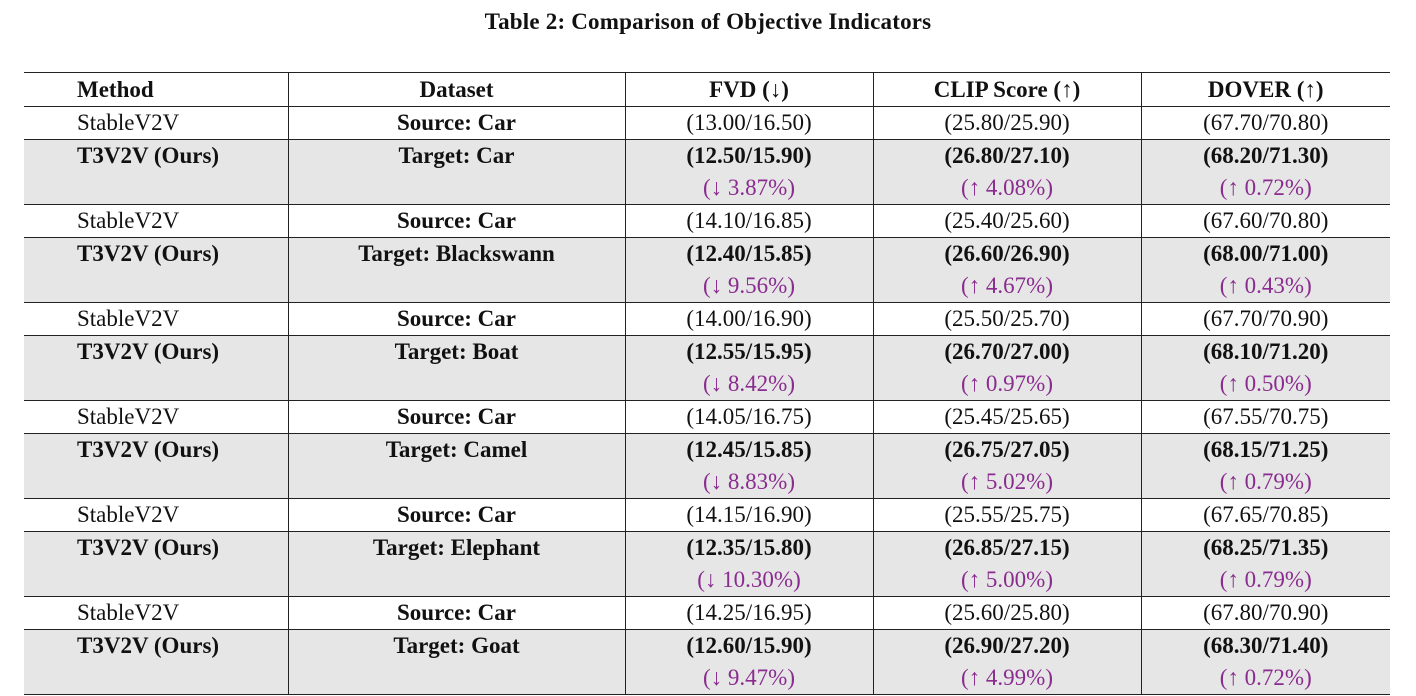 The image size is (1416, 696). I want to click on delta-clip-score: (↑ 5.00%), so click(1007, 579).